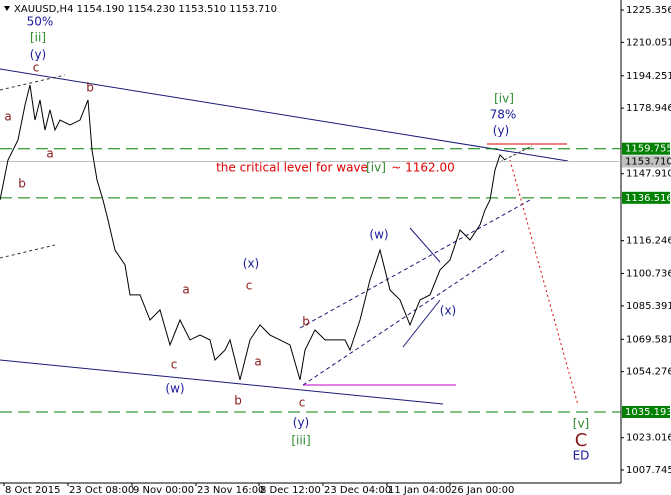 This screenshot has height=495, width=671. What do you see at coordinates (544, 282) in the screenshot?
I see `projection-line` at bounding box center [544, 282].